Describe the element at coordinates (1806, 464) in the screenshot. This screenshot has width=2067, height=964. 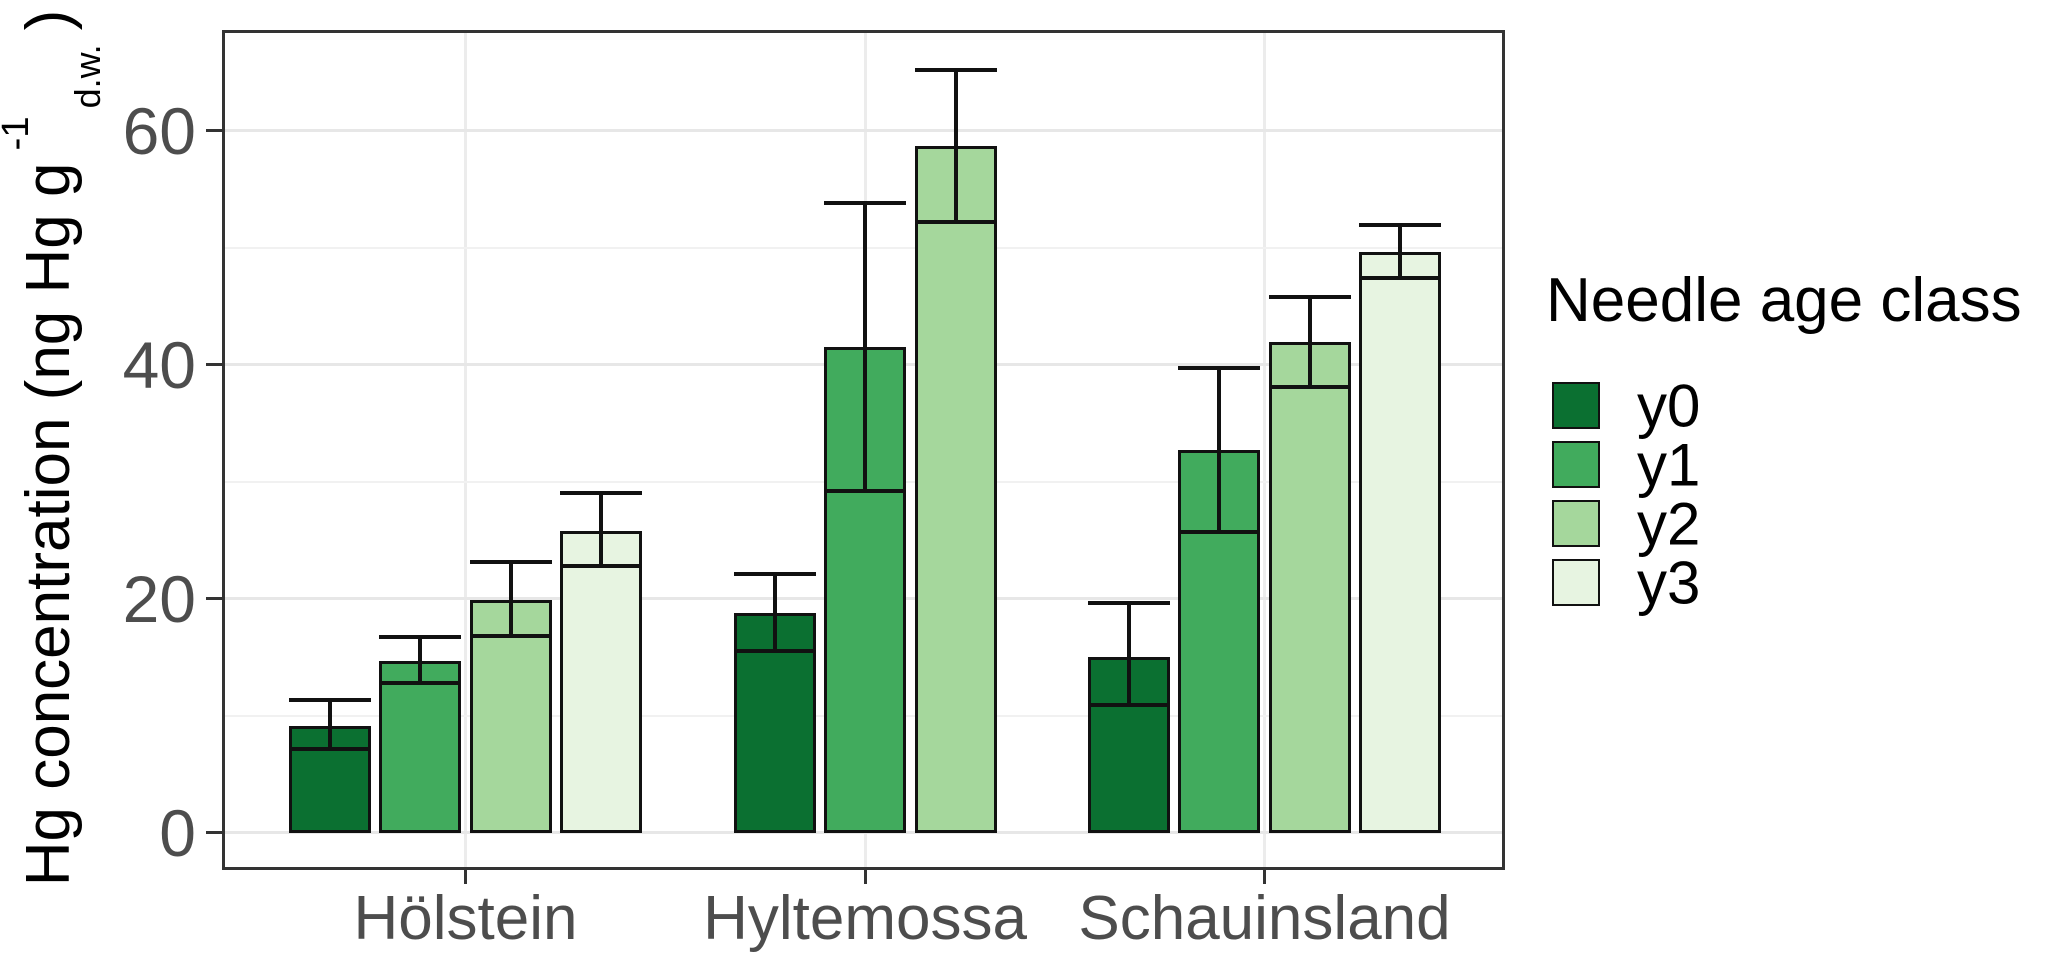
I see `legend-item-y1: y1` at that location.